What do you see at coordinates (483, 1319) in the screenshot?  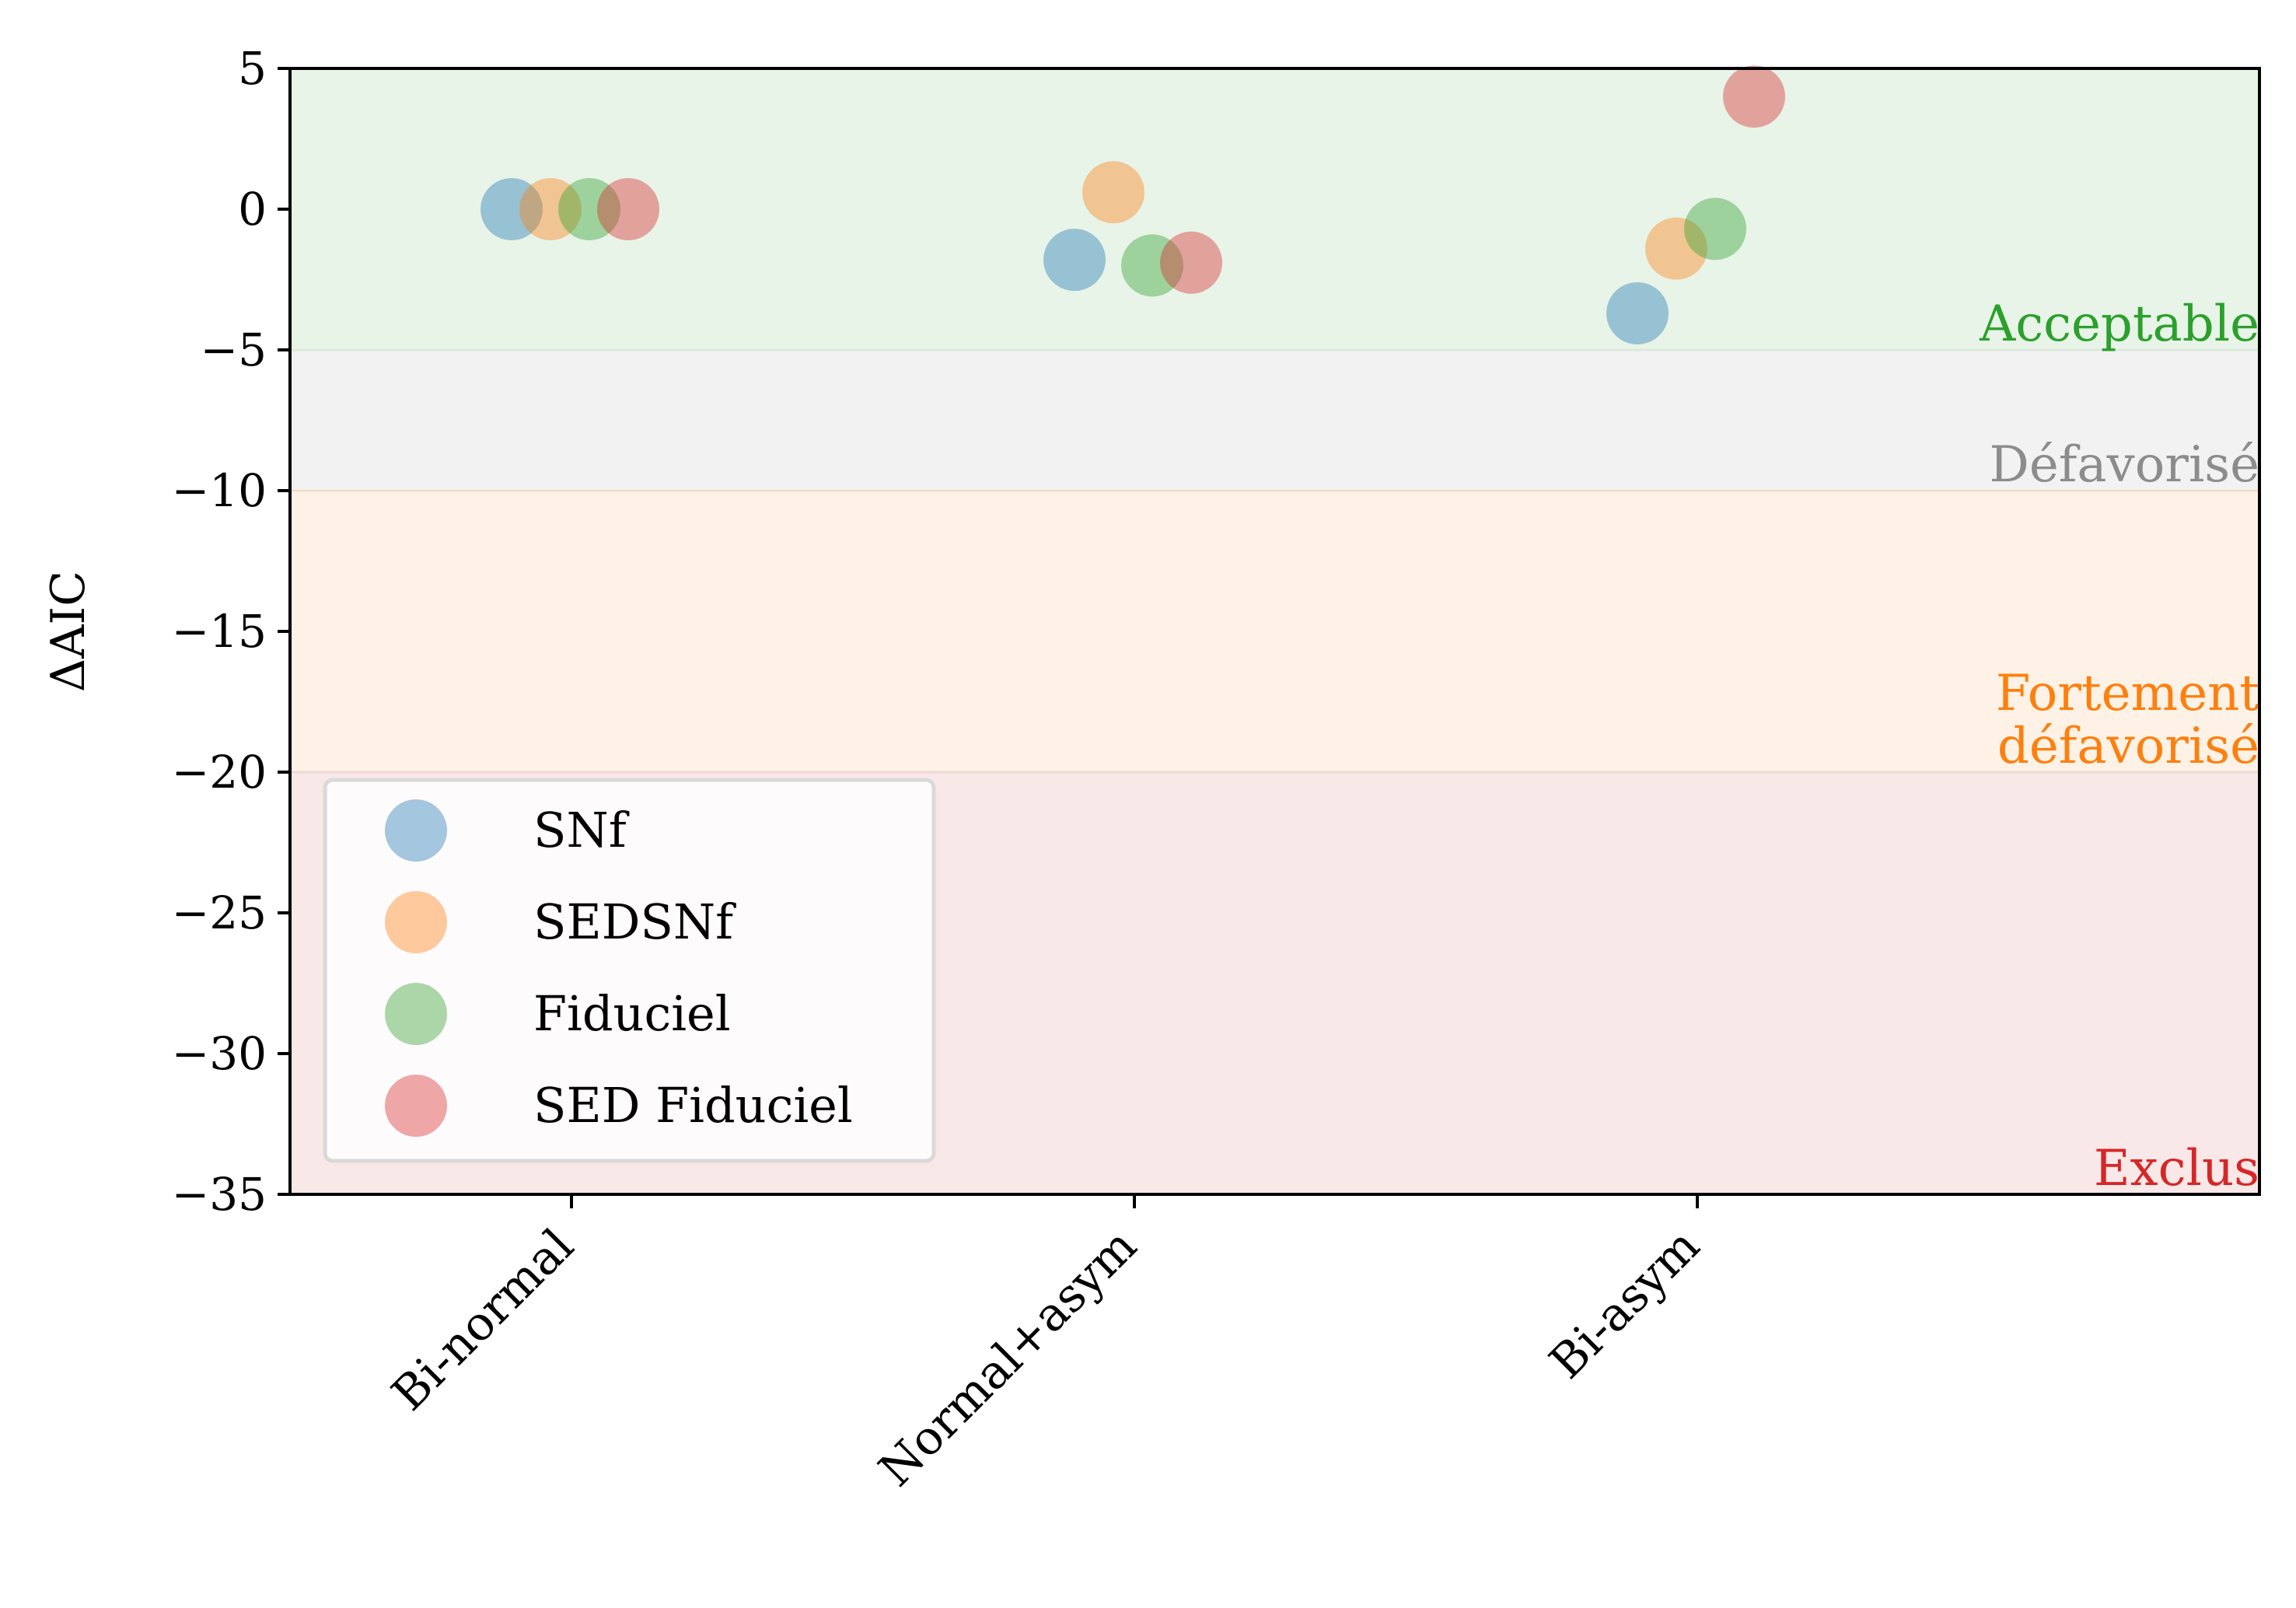 I see `x-tick-label: Bi-normal` at bounding box center [483, 1319].